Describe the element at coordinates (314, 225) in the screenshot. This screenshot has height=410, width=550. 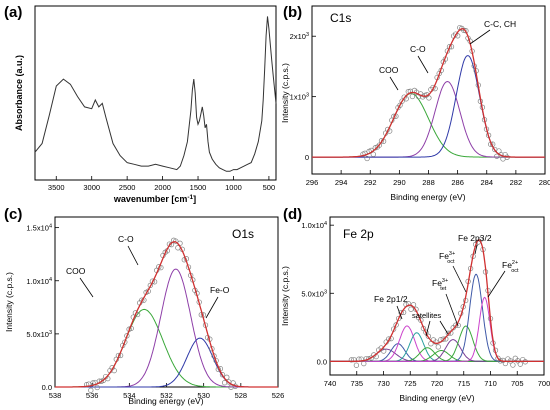
I see `d-y-tick-label: 1.0x104` at that location.